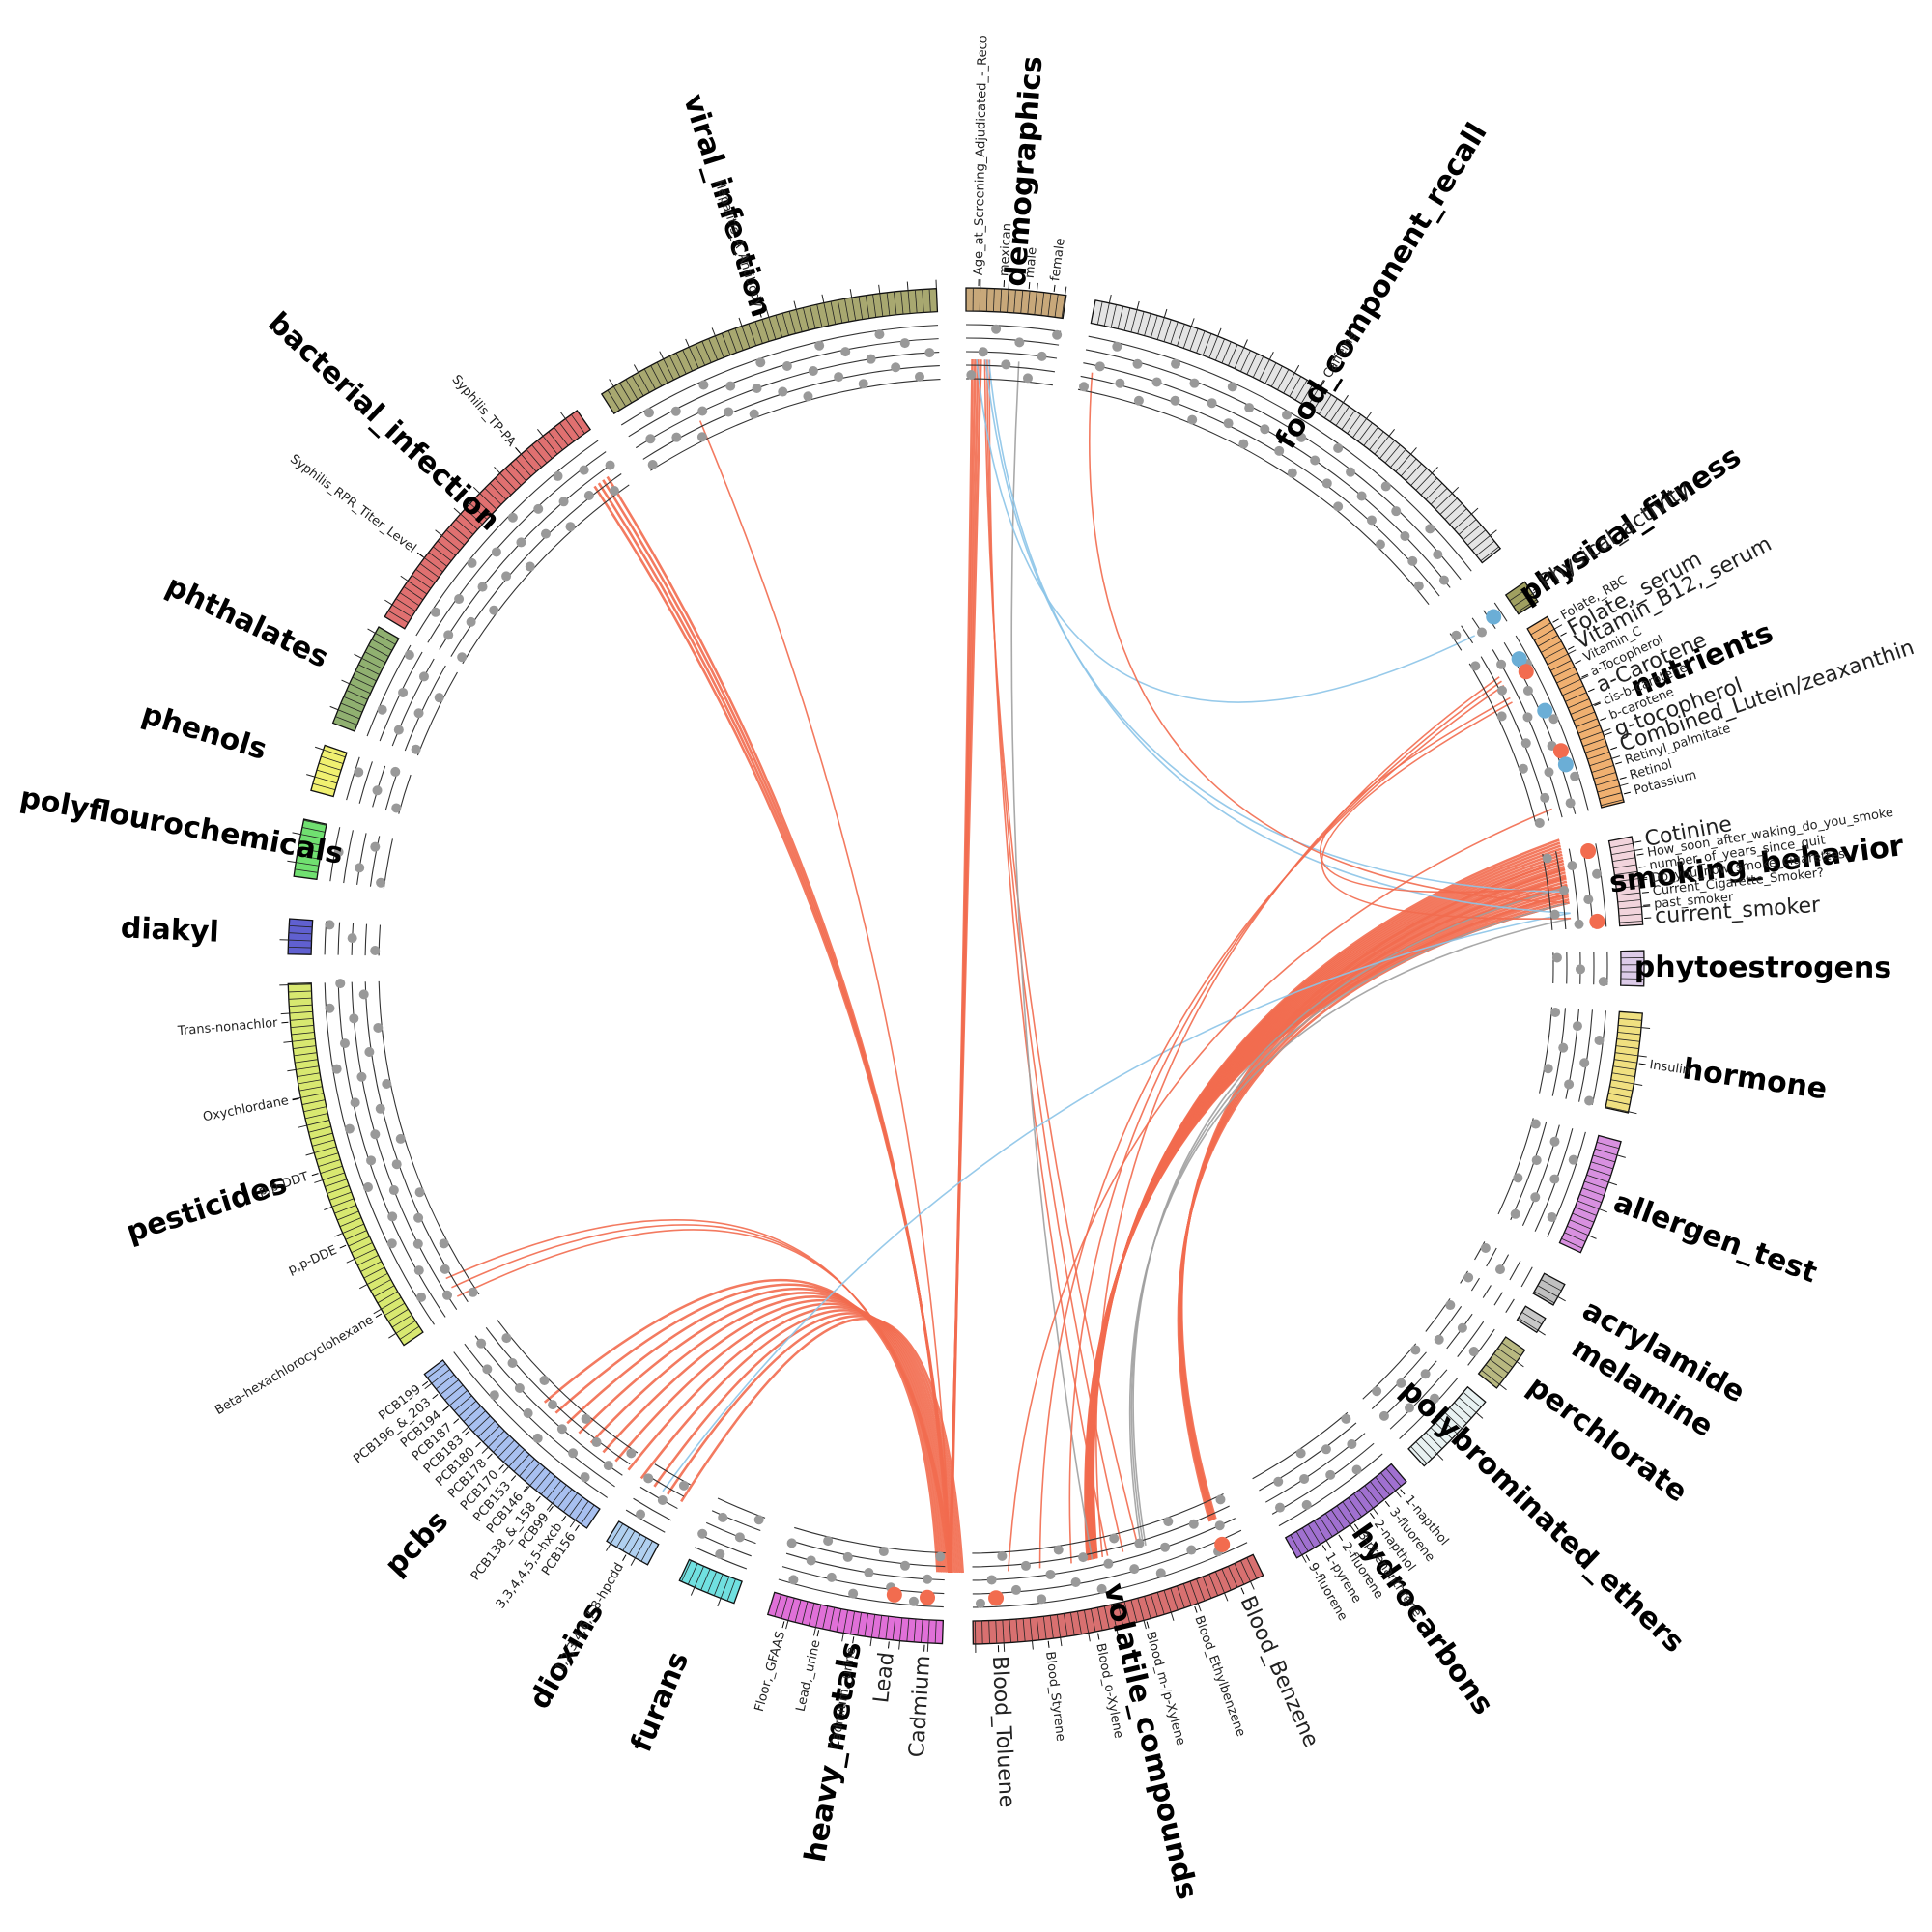  I want to click on sector-band, so click(1531, 1319).